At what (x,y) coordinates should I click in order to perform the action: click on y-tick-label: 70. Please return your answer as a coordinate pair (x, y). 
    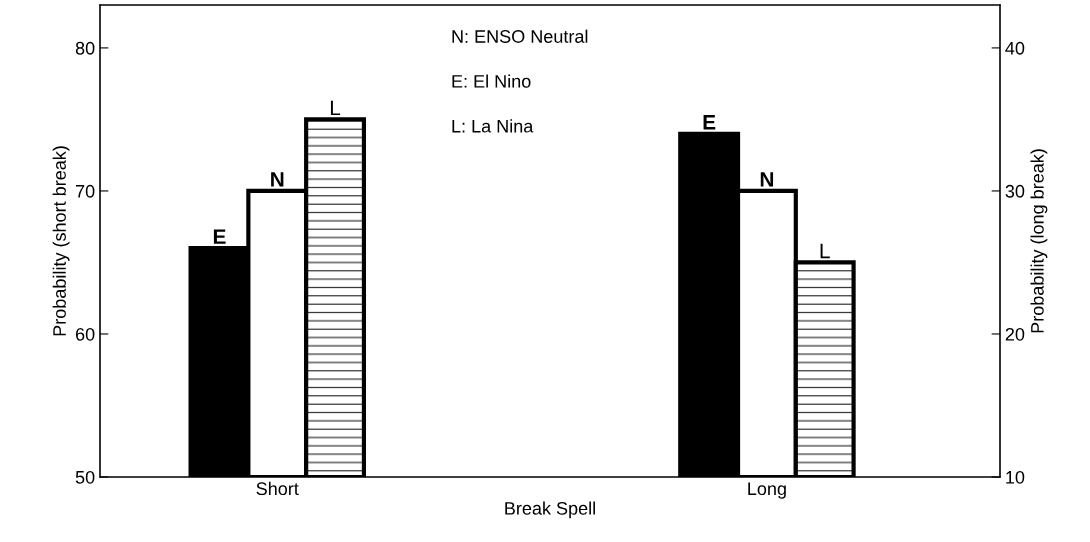
    Looking at the image, I should click on (85, 191).